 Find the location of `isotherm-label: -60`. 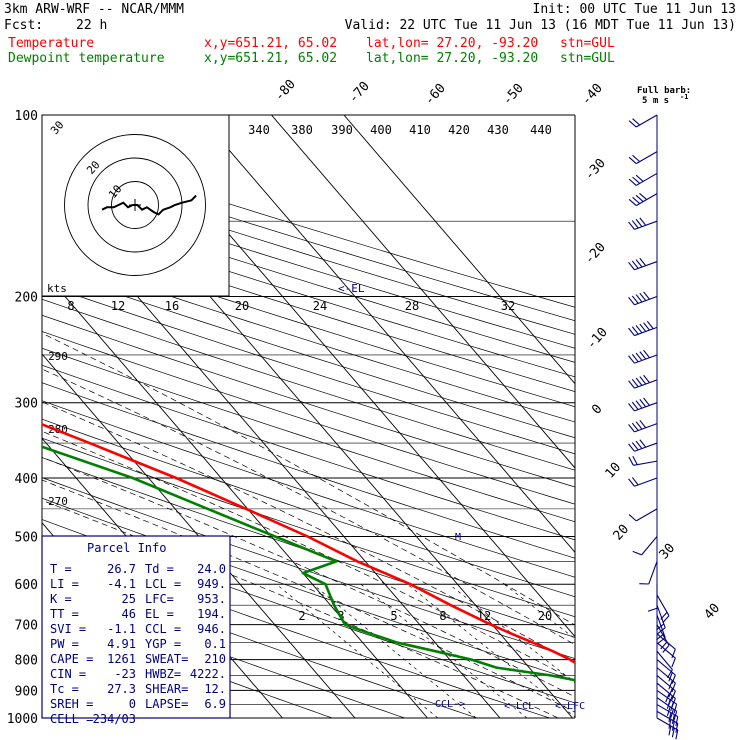

isotherm-label: -60 is located at coordinates (435, 94).